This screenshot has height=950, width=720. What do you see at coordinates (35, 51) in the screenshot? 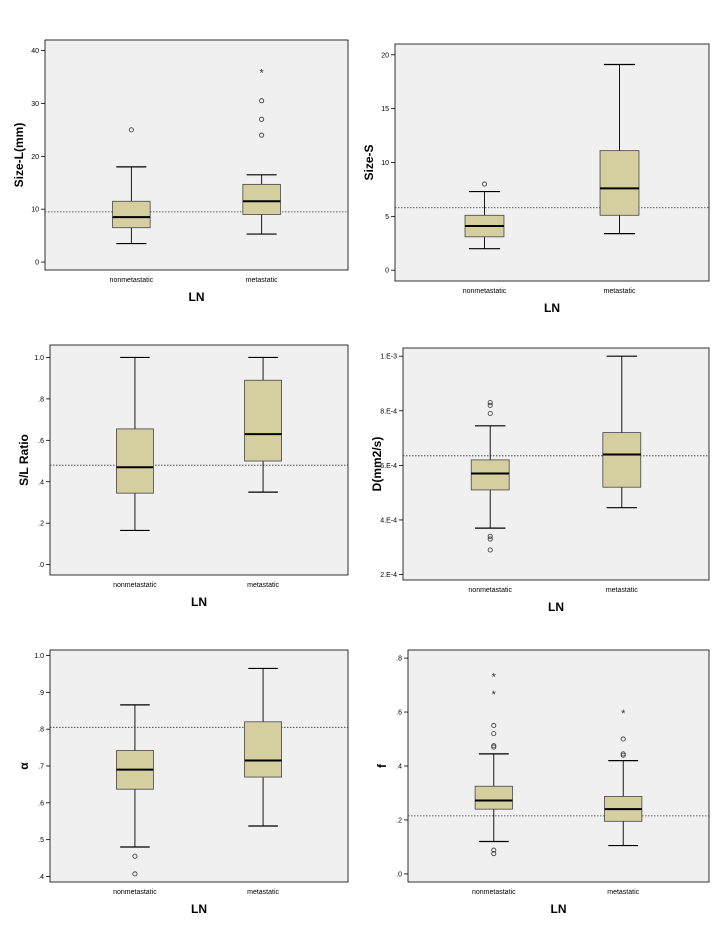
I see `y-tick-label: 40` at bounding box center [35, 51].